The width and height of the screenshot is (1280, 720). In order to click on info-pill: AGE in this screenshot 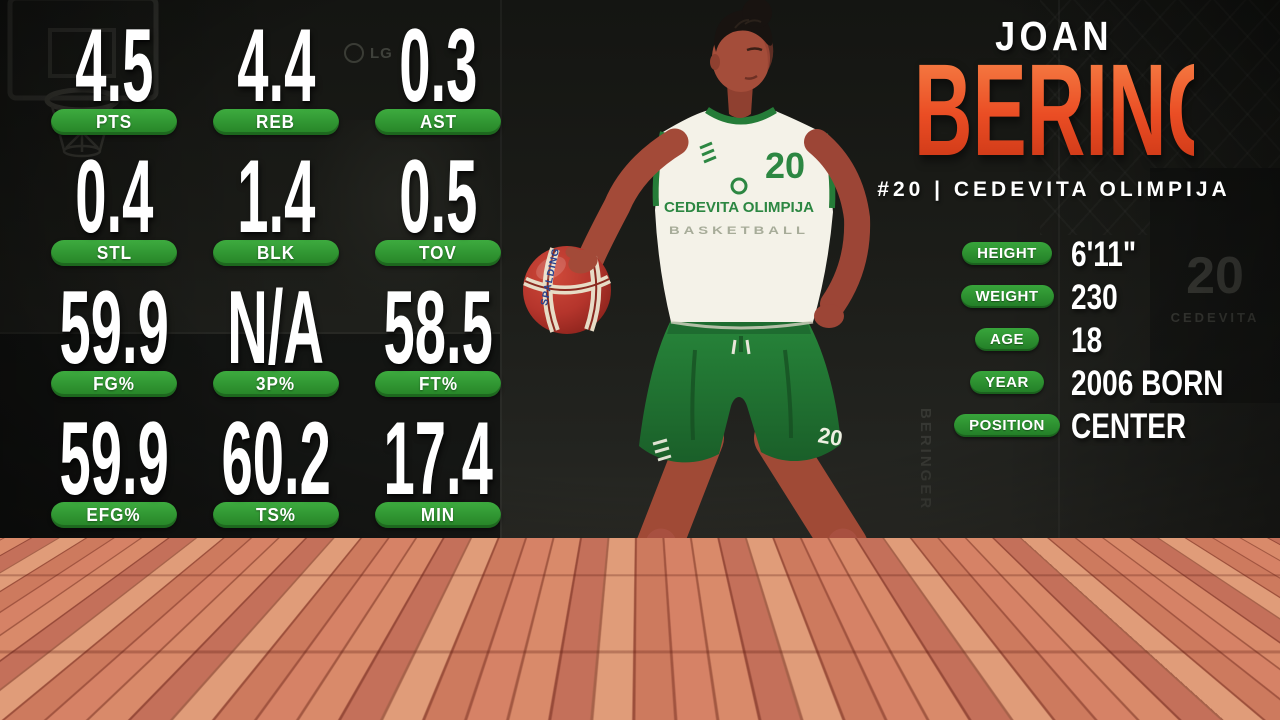, I will do `click(1006, 339)`.